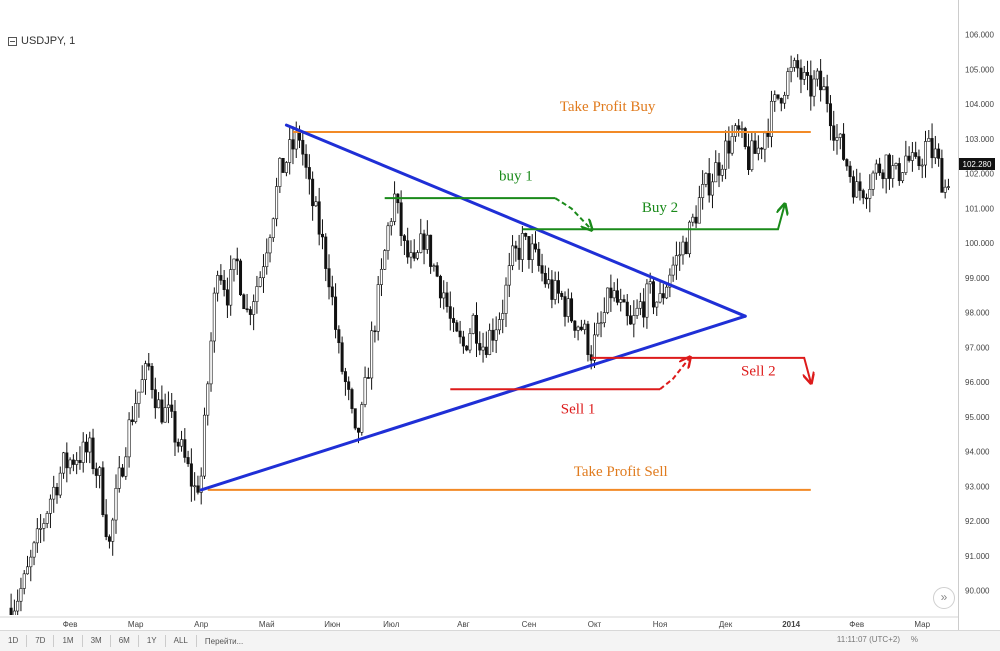 The image size is (1000, 651). What do you see at coordinates (977, 452) in the screenshot?
I see `y-tick-label: 94.000` at bounding box center [977, 452].